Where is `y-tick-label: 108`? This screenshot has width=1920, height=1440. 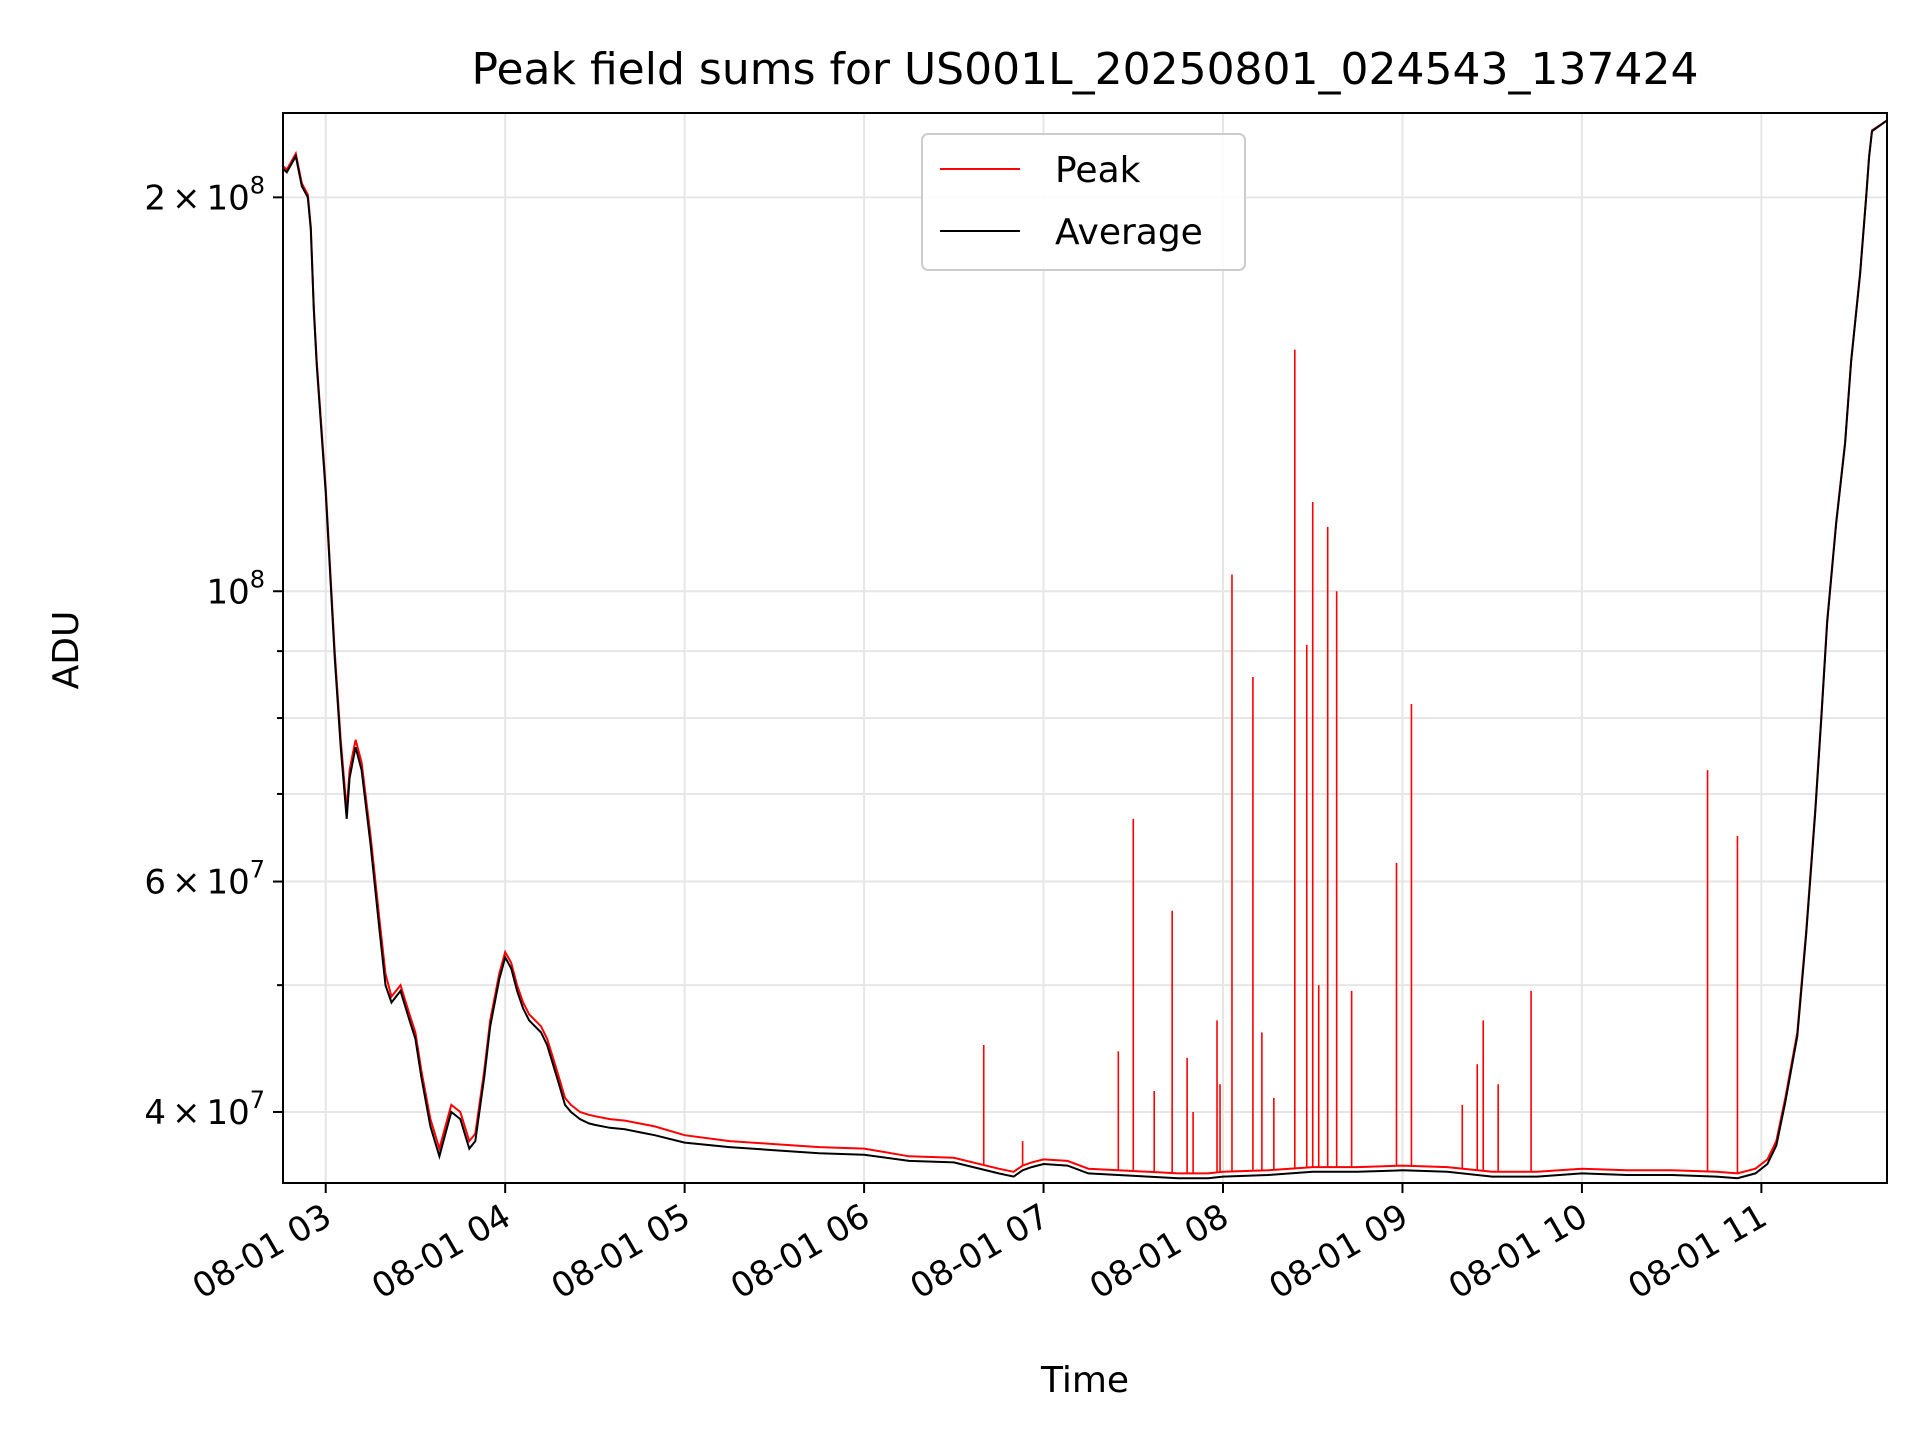
y-tick-label: 108 is located at coordinates (235, 588).